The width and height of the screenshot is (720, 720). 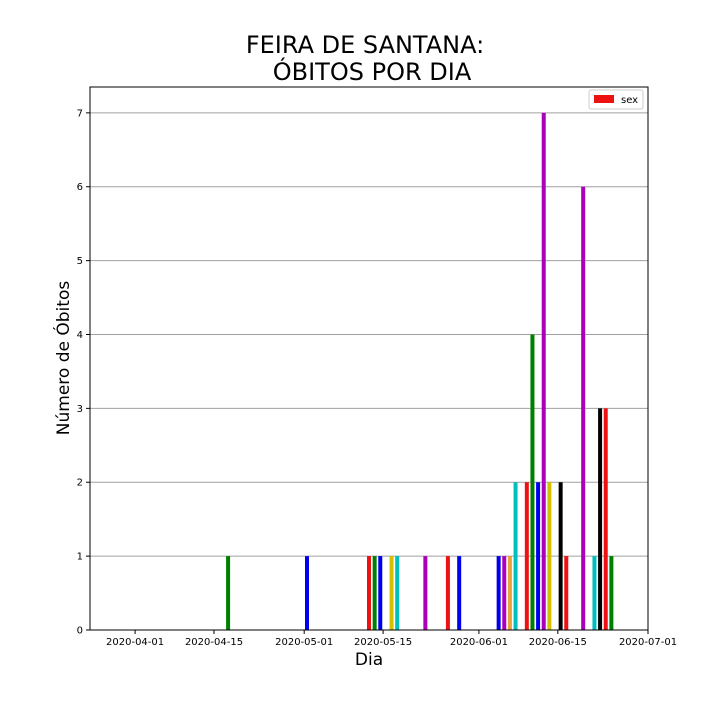 What do you see at coordinates (135, 642) in the screenshot?
I see `x-tick-label: 2020-04-01` at bounding box center [135, 642].